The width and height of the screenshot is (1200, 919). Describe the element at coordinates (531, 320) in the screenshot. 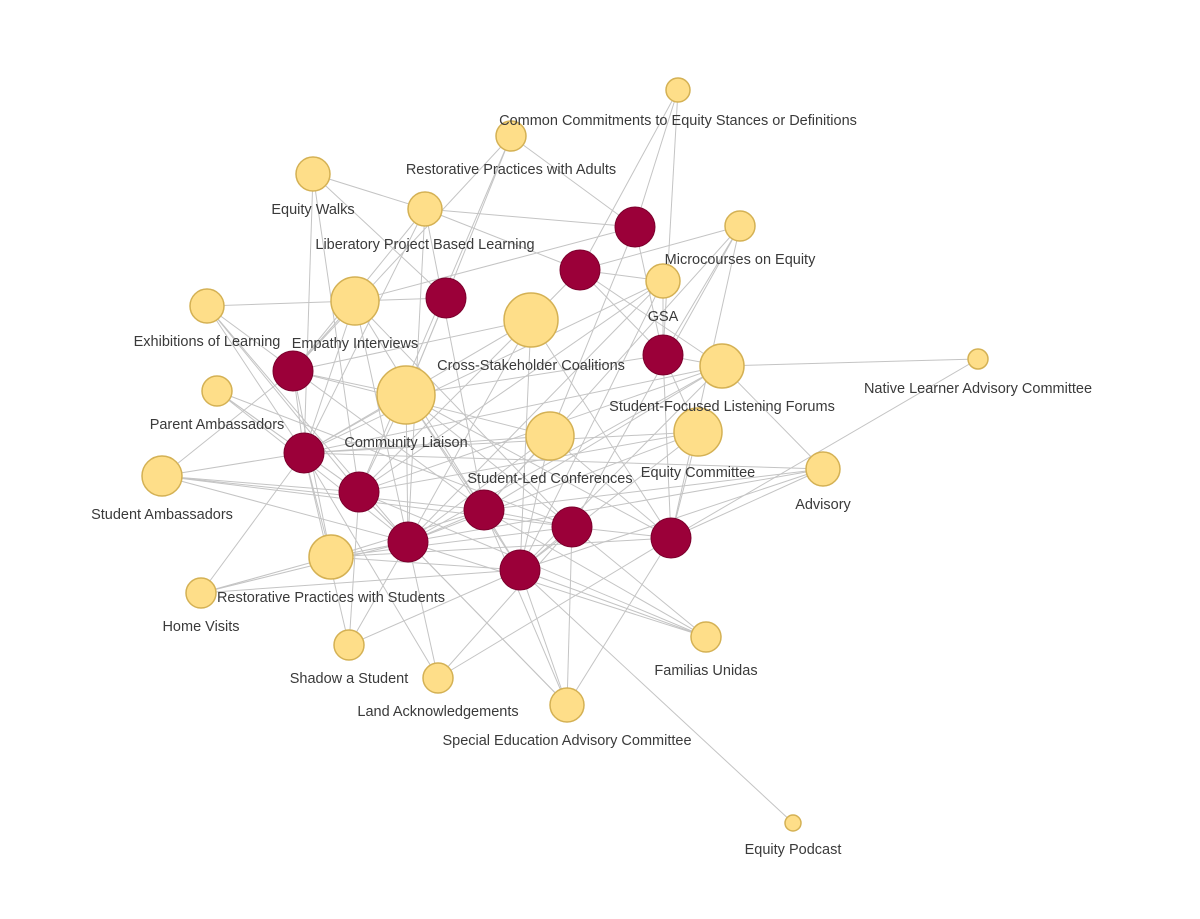

I see `practice-node-csc` at that location.